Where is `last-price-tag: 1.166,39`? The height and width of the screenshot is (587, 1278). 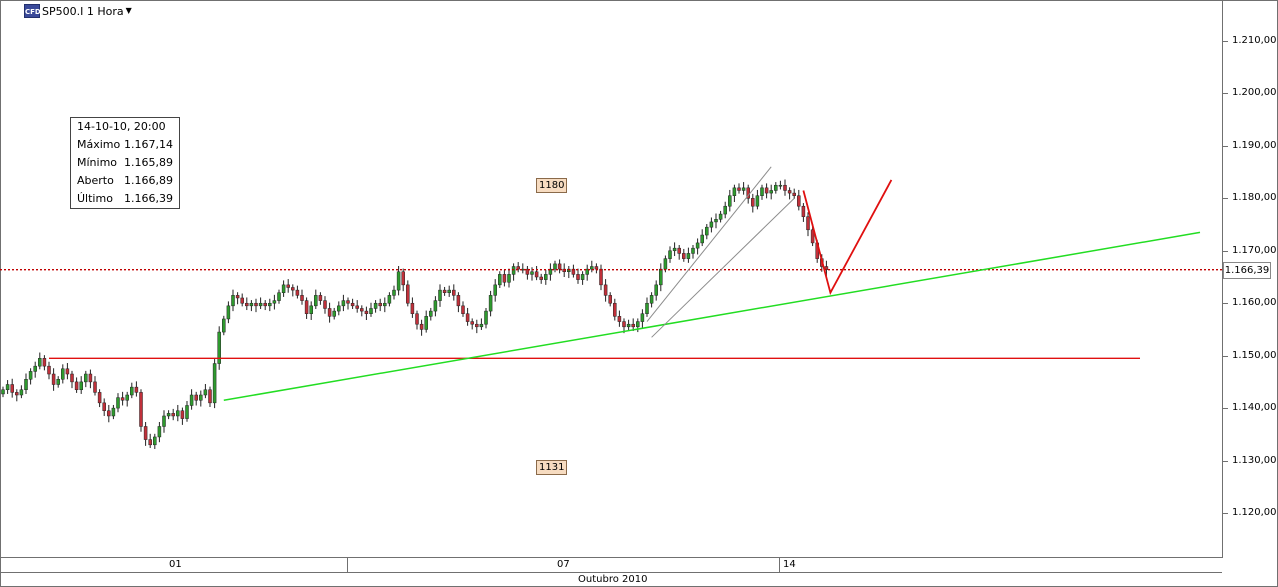 last-price-tag: 1.166,39 is located at coordinates (1247, 270).